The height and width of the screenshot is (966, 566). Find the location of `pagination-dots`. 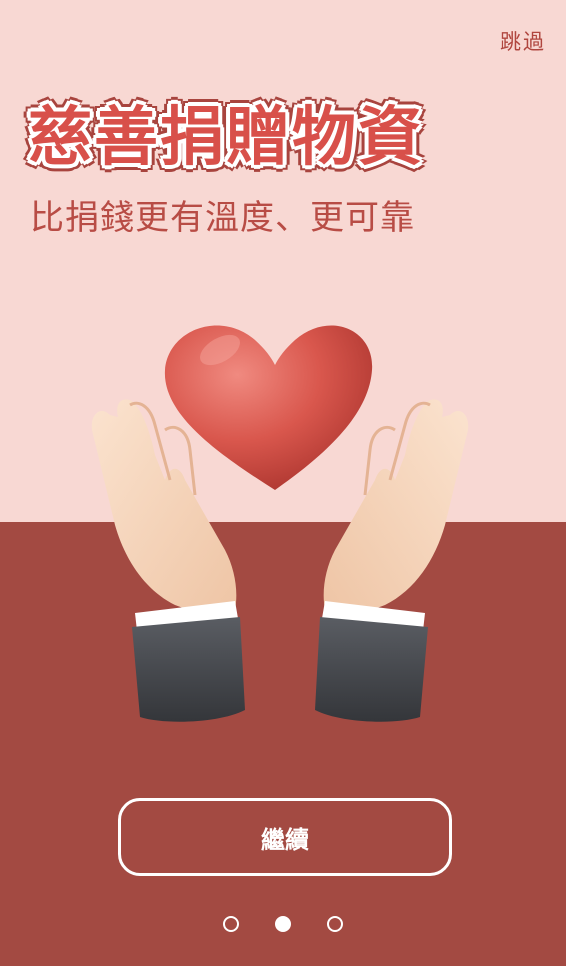

pagination-dots is located at coordinates (283, 924).